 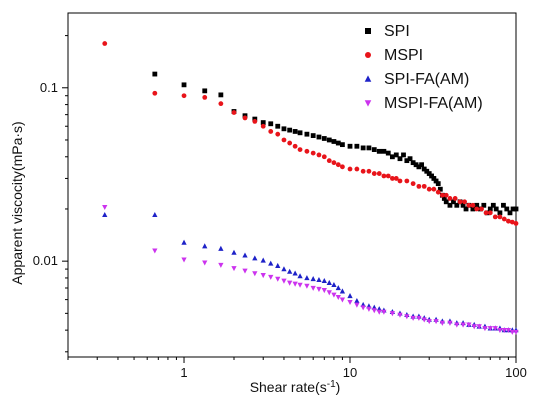 What do you see at coordinates (350, 372) in the screenshot?
I see `x-tick-label: 10` at bounding box center [350, 372].